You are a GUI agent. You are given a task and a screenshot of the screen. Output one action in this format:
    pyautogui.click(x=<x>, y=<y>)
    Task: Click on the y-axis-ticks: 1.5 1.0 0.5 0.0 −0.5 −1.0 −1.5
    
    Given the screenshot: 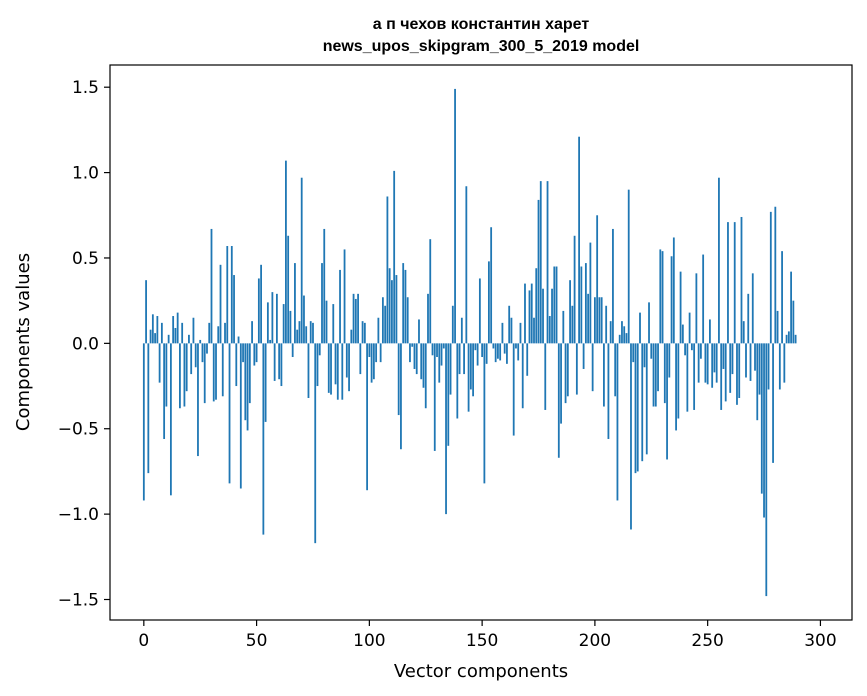 What is the action you would take?
    pyautogui.click(x=84, y=344)
    